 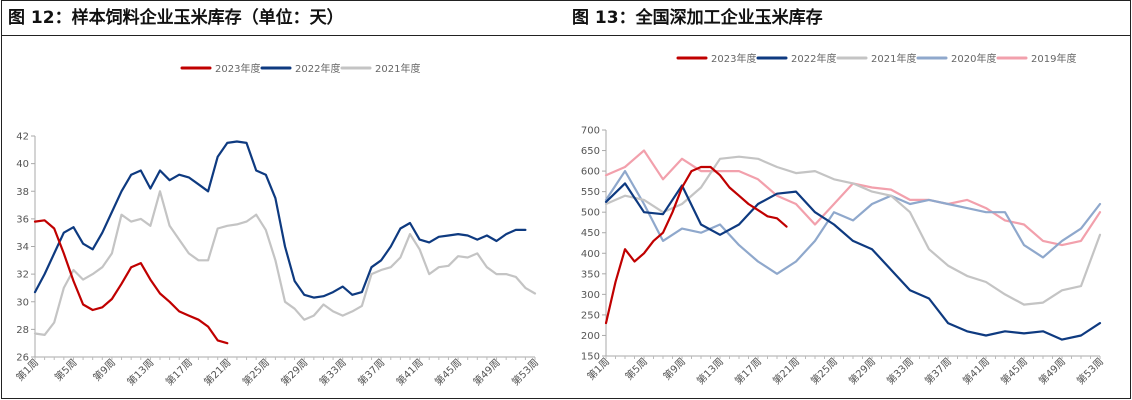 I want to click on y-tick-label: 26, so click(x=22, y=358).